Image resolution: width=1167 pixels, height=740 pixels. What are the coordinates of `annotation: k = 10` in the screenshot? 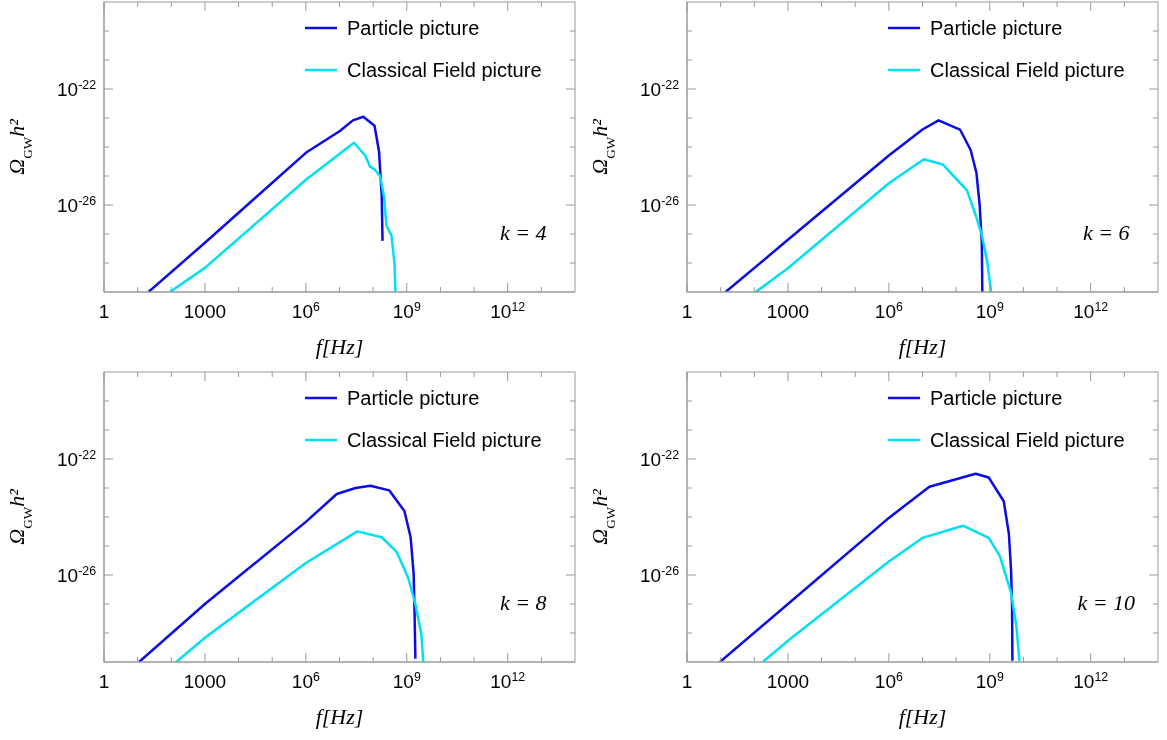 It's located at (1106, 602).